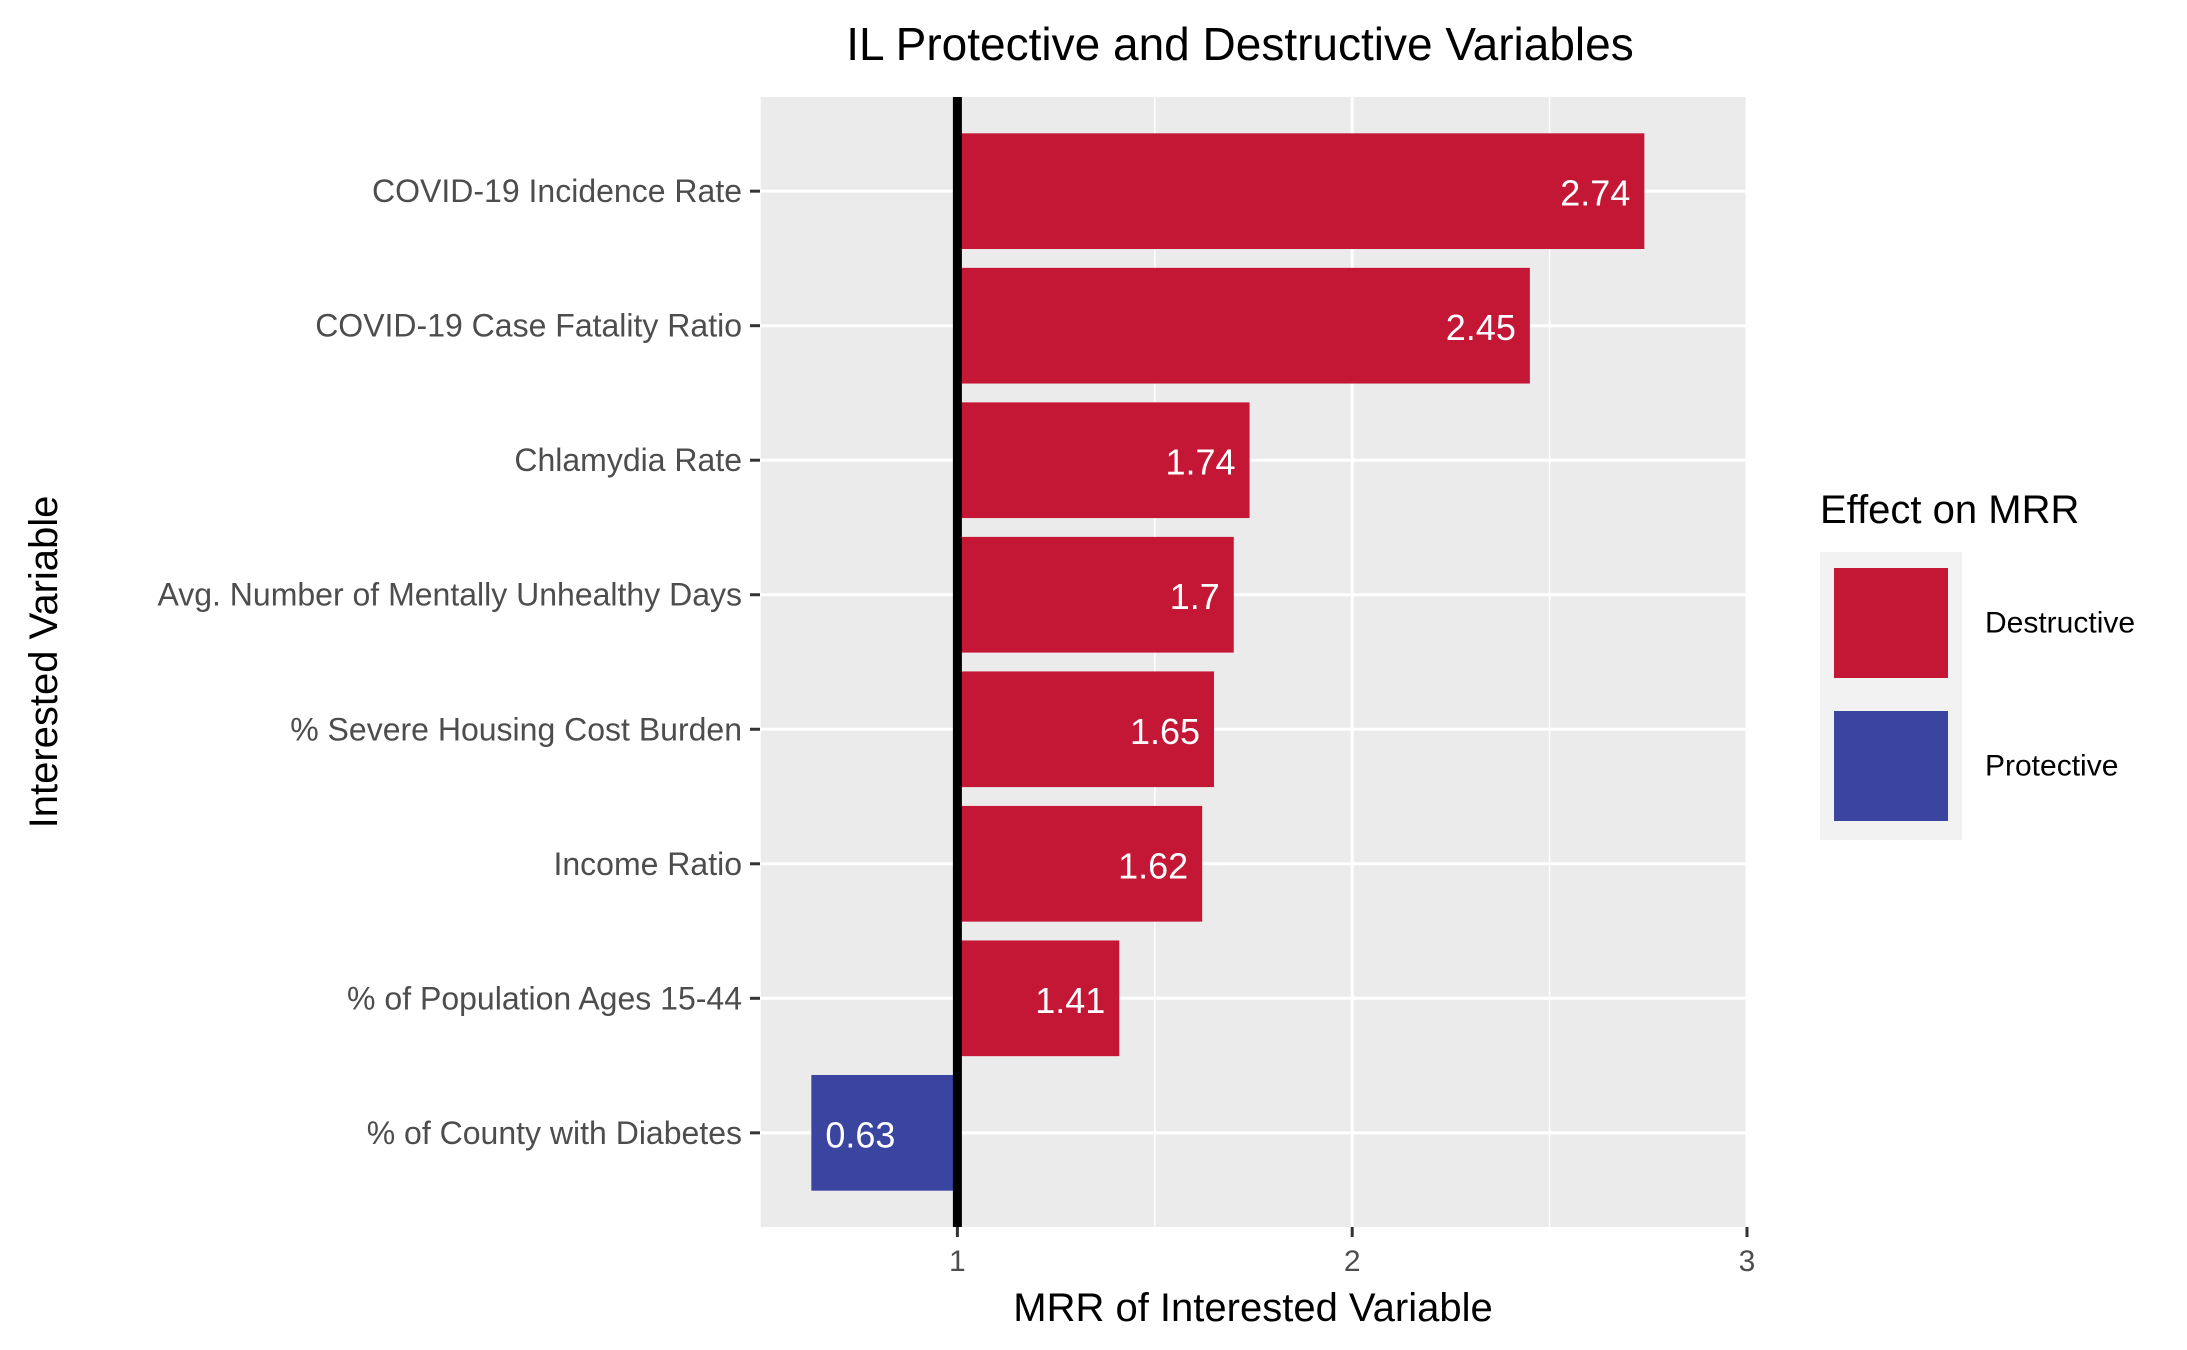  Describe the element at coordinates (1153, 865) in the screenshot. I see `bar-value-label-6: 1.62` at that location.